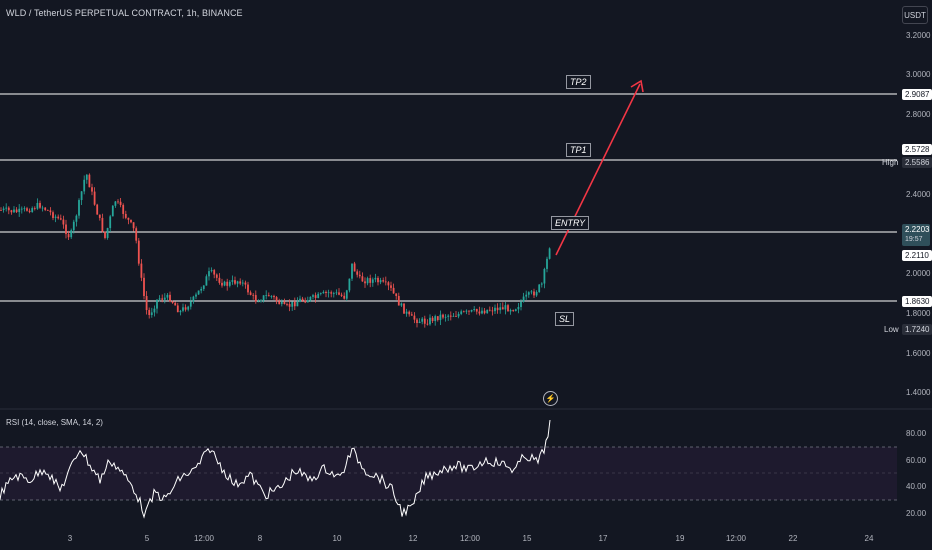  What do you see at coordinates (260, 538) in the screenshot?
I see `time-tick: 8` at bounding box center [260, 538].